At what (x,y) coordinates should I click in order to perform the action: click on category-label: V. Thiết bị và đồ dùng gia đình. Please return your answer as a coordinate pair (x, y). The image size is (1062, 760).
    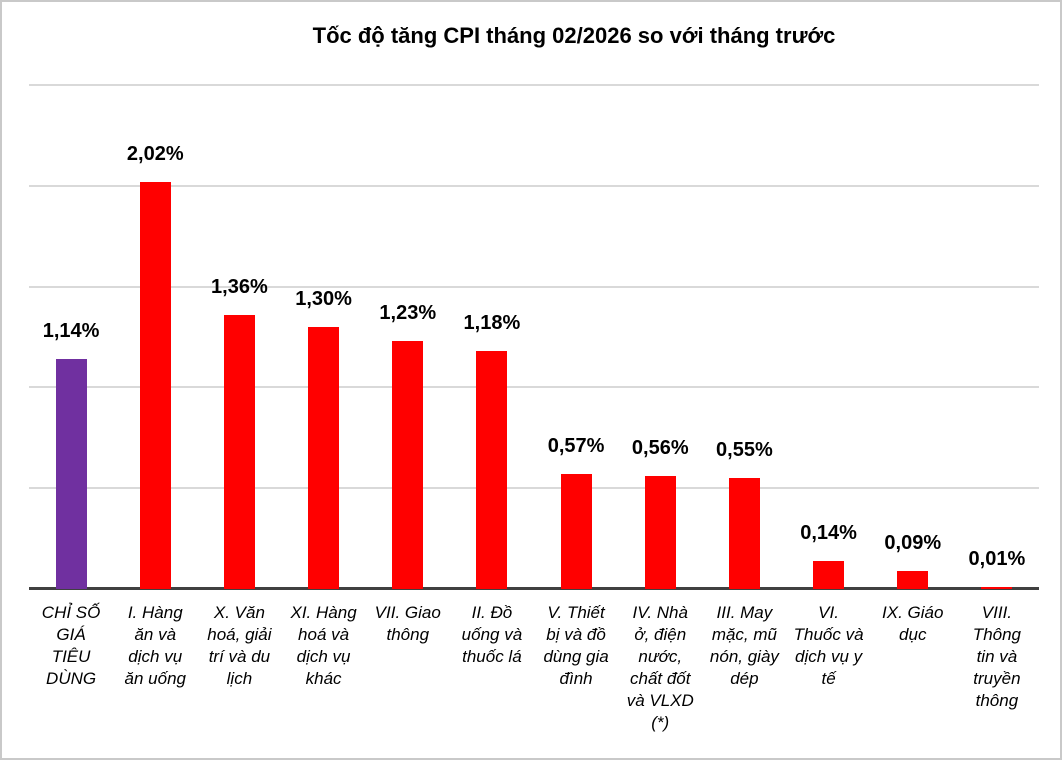
    Looking at the image, I should click on (575, 646).